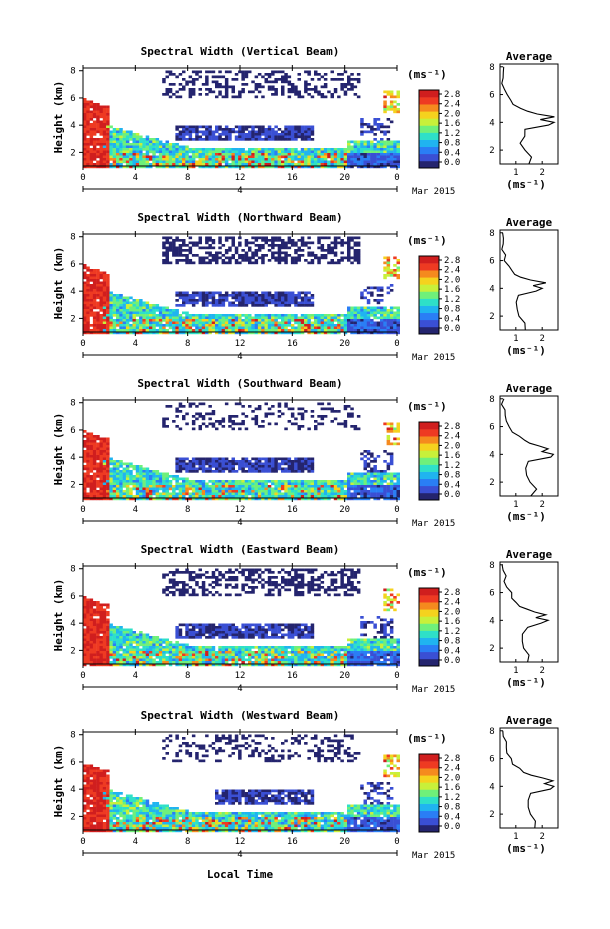 Image resolution: width=610 pixels, height=929 pixels. What do you see at coordinates (515, 339) in the screenshot?
I see `average-x-tick-label: 1` at bounding box center [515, 339].